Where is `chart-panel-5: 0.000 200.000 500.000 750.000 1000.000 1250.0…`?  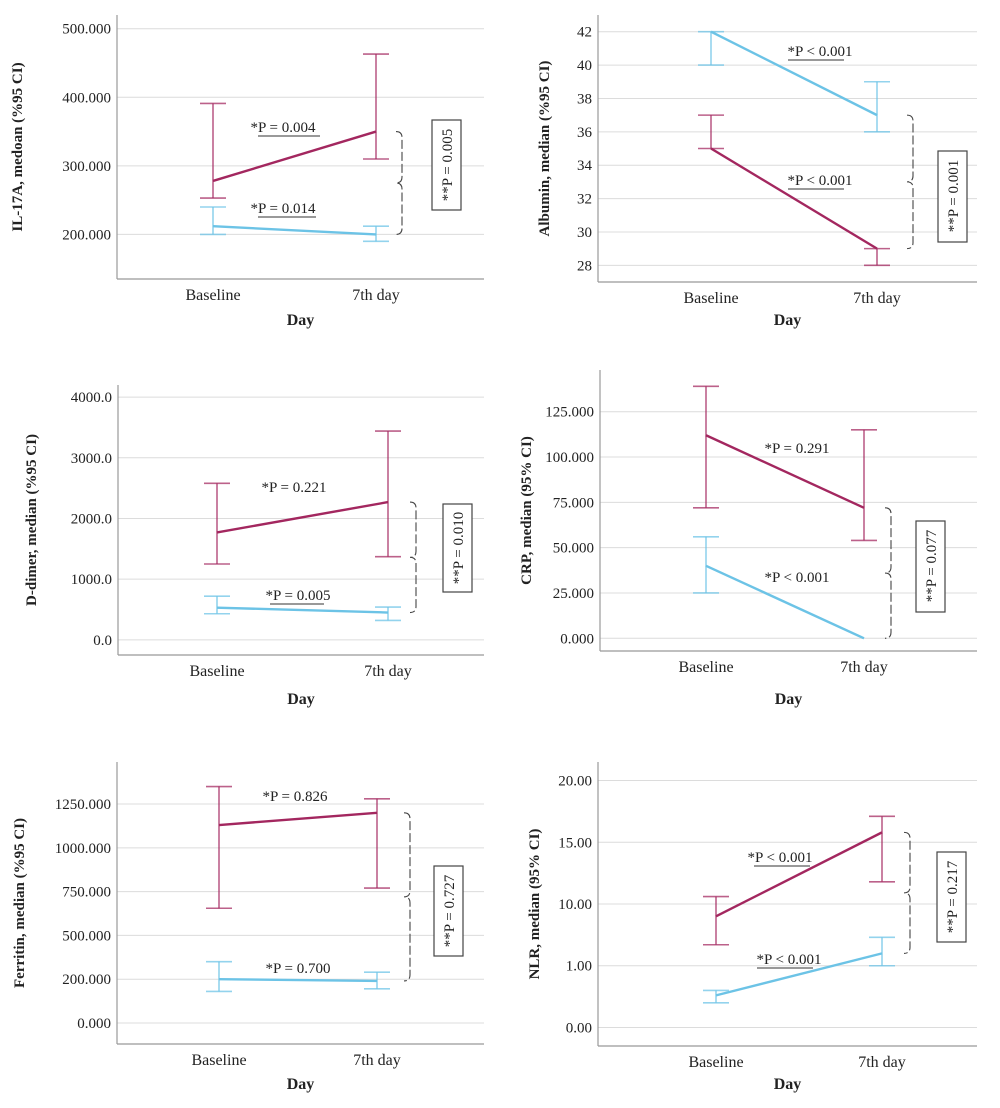
chart-panel-5: 0.000 200.000 500.000 750.000 1000.000 1250.0… is located at coordinates (248, 927).